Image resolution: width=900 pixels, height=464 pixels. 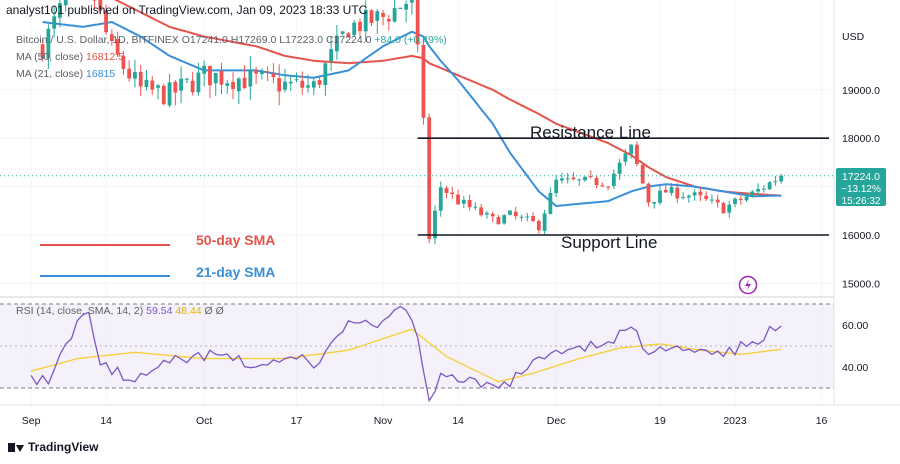 What do you see at coordinates (861, 91) in the screenshot?
I see `price-tick-label: 19000.0` at bounding box center [861, 91].